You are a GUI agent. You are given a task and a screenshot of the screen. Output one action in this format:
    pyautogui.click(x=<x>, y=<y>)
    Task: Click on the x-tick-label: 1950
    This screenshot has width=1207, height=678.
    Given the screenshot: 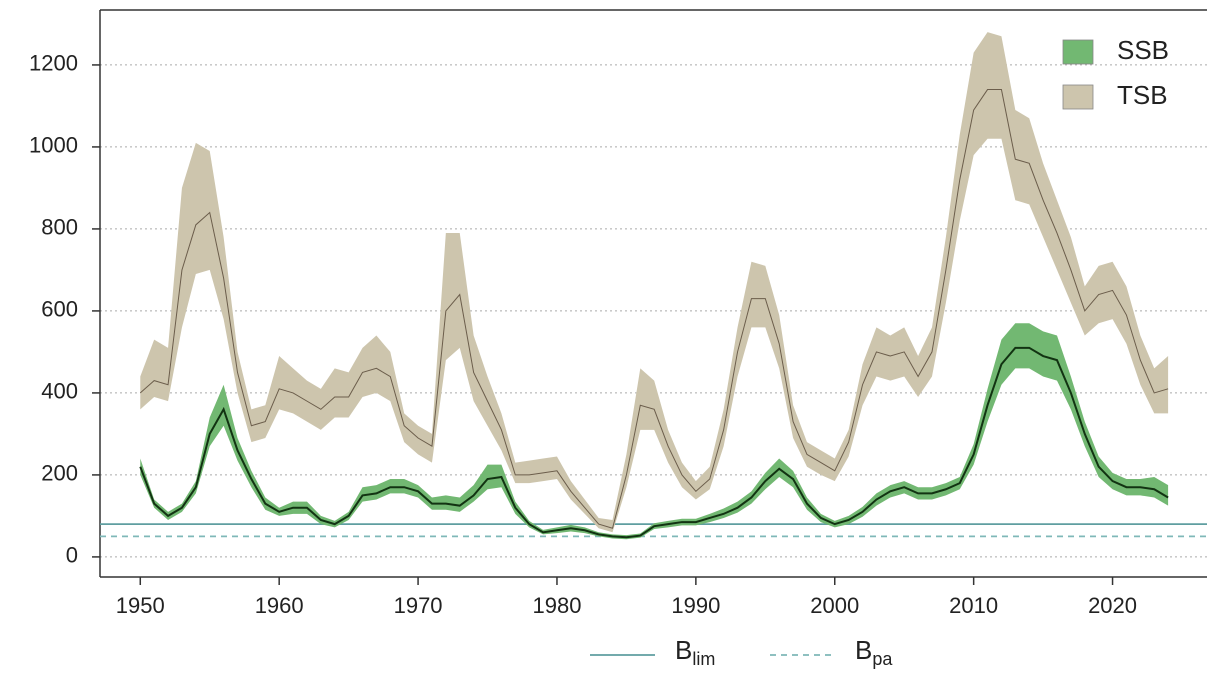 What is the action you would take?
    pyautogui.click(x=140, y=605)
    